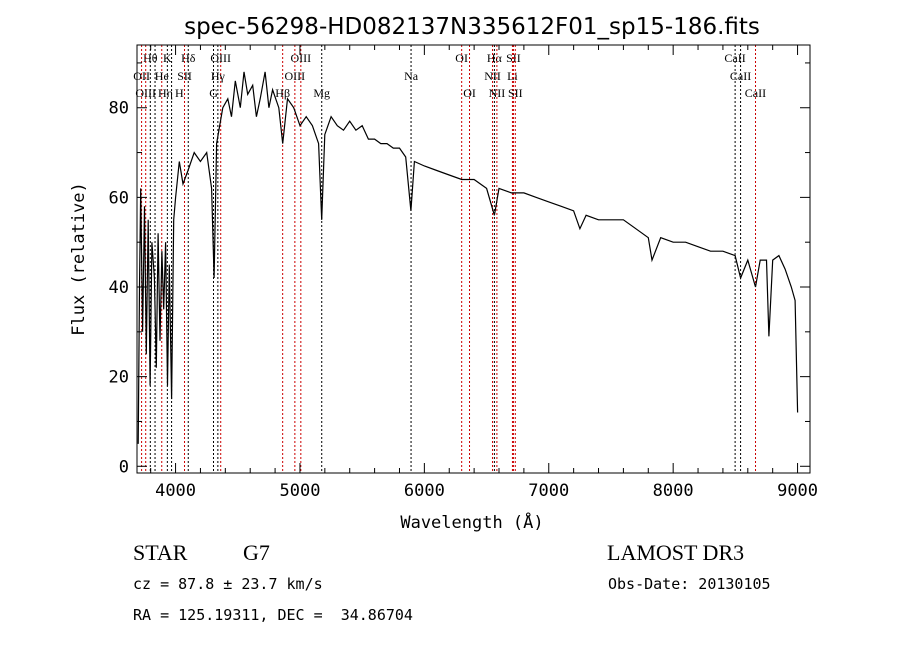 This screenshot has height=649, width=900. I want to click on spectral-line-label: K, so click(167, 58).